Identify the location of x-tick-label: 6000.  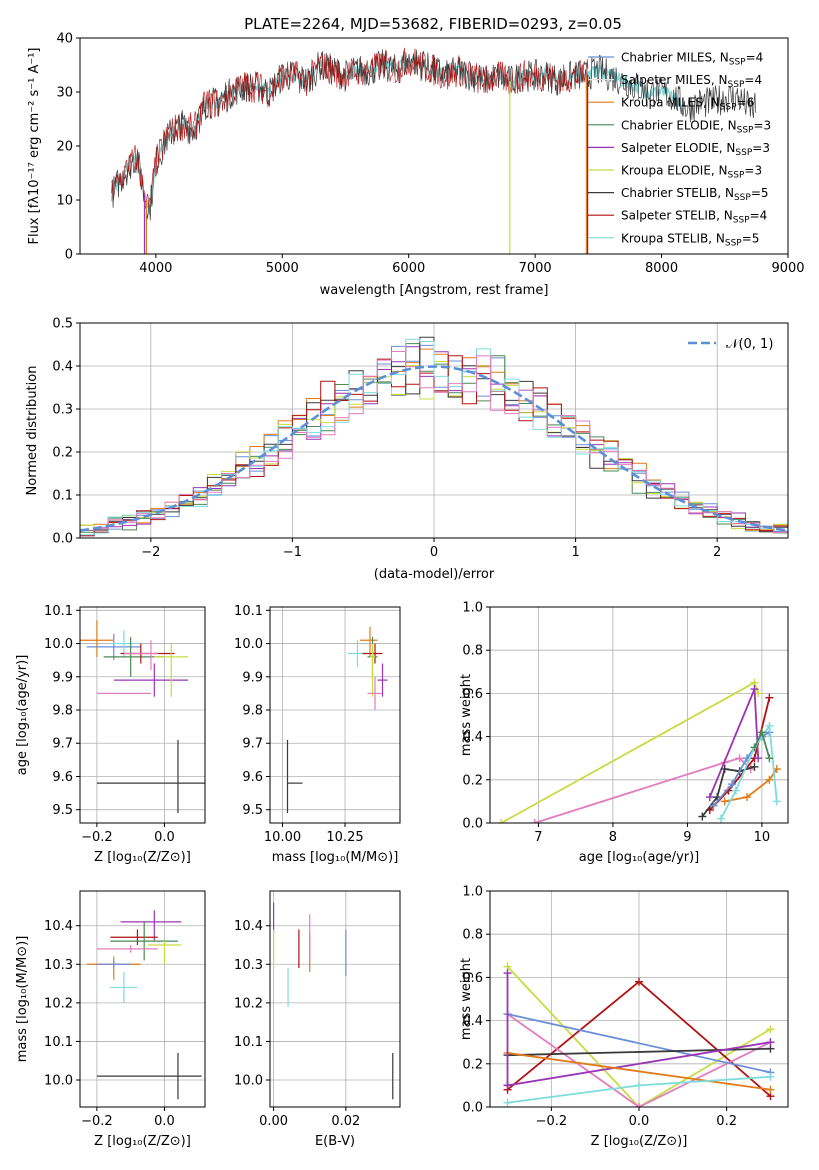
(408, 268).